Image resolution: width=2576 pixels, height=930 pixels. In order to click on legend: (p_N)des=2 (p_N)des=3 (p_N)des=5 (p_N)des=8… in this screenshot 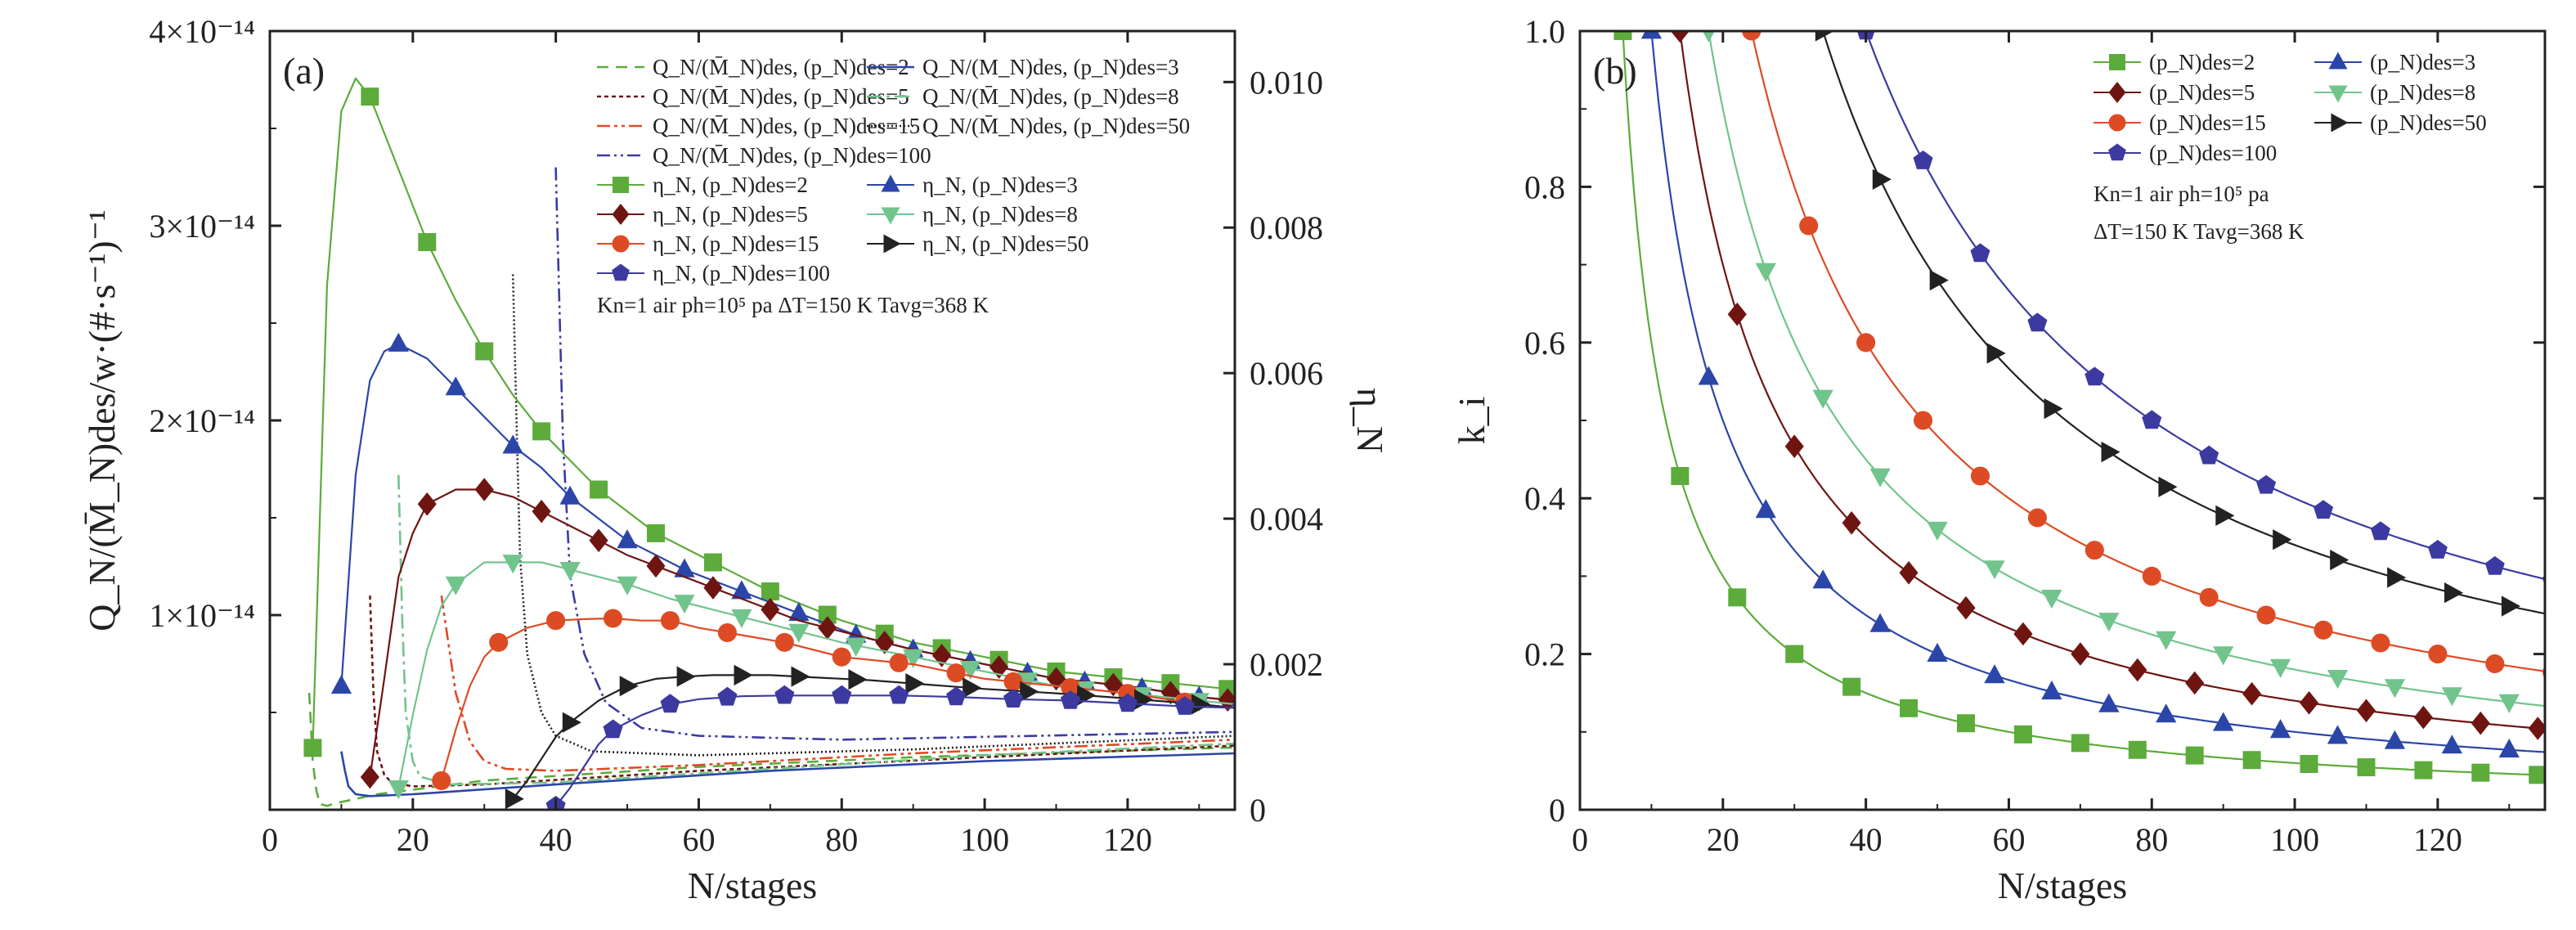, I will do `click(2290, 107)`.